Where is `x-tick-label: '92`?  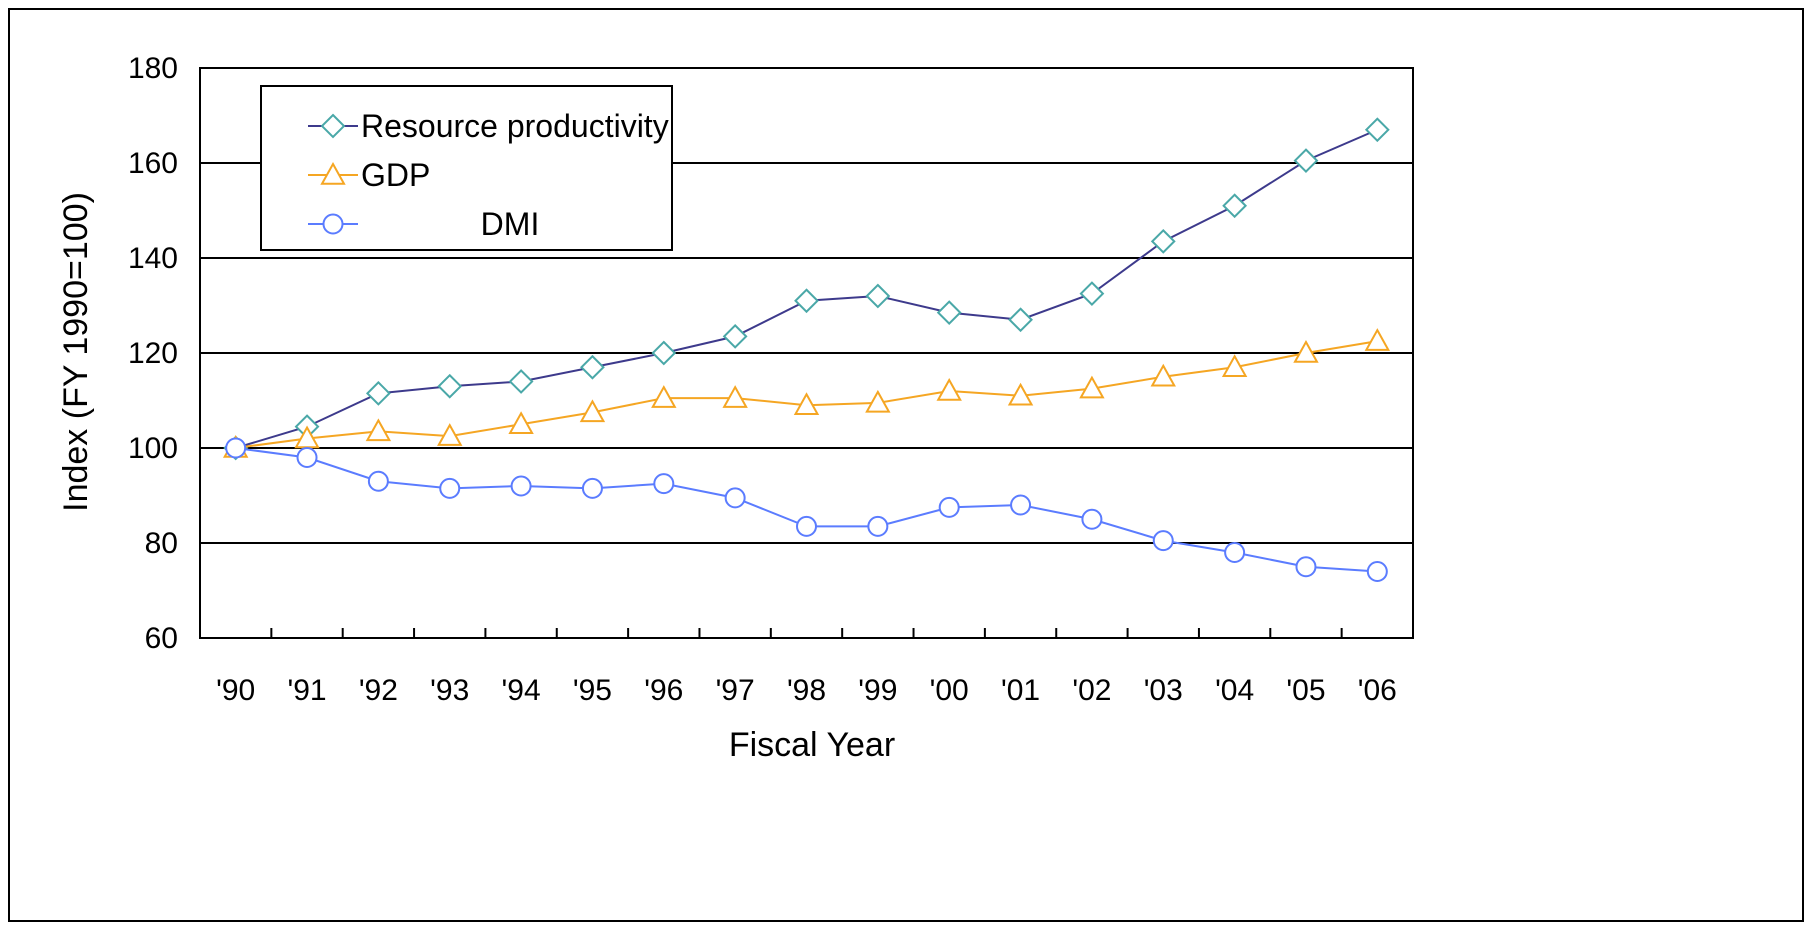
x-tick-label: '92 is located at coordinates (378, 690).